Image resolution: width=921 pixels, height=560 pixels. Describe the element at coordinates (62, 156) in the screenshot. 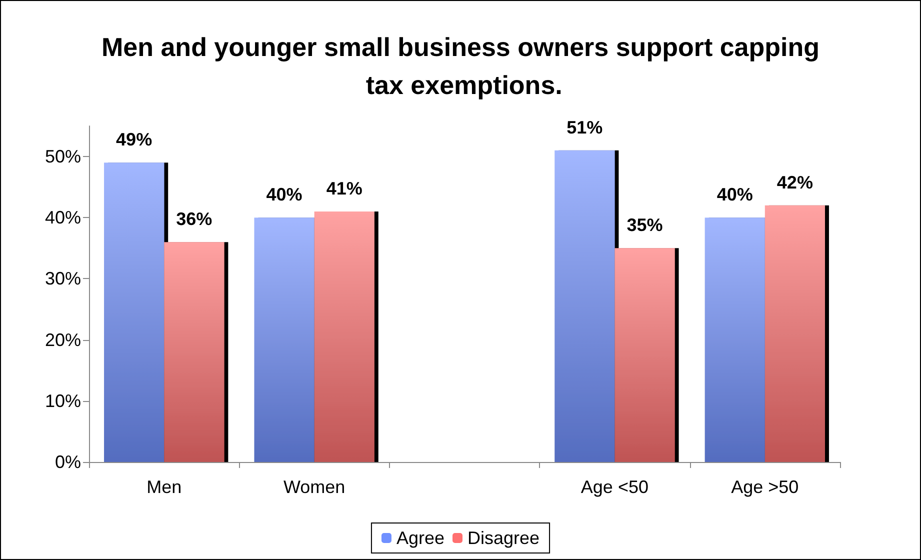

I see `y-tick-label: 50%` at that location.